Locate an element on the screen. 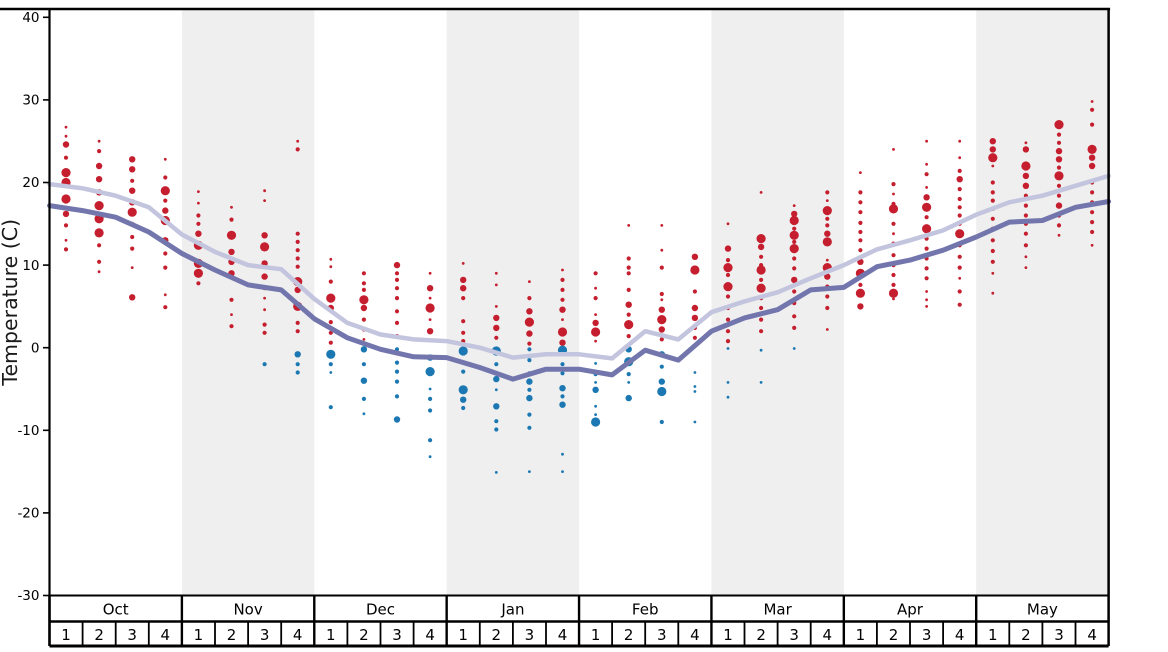  y-tick-label: 20 is located at coordinates (30, 183).